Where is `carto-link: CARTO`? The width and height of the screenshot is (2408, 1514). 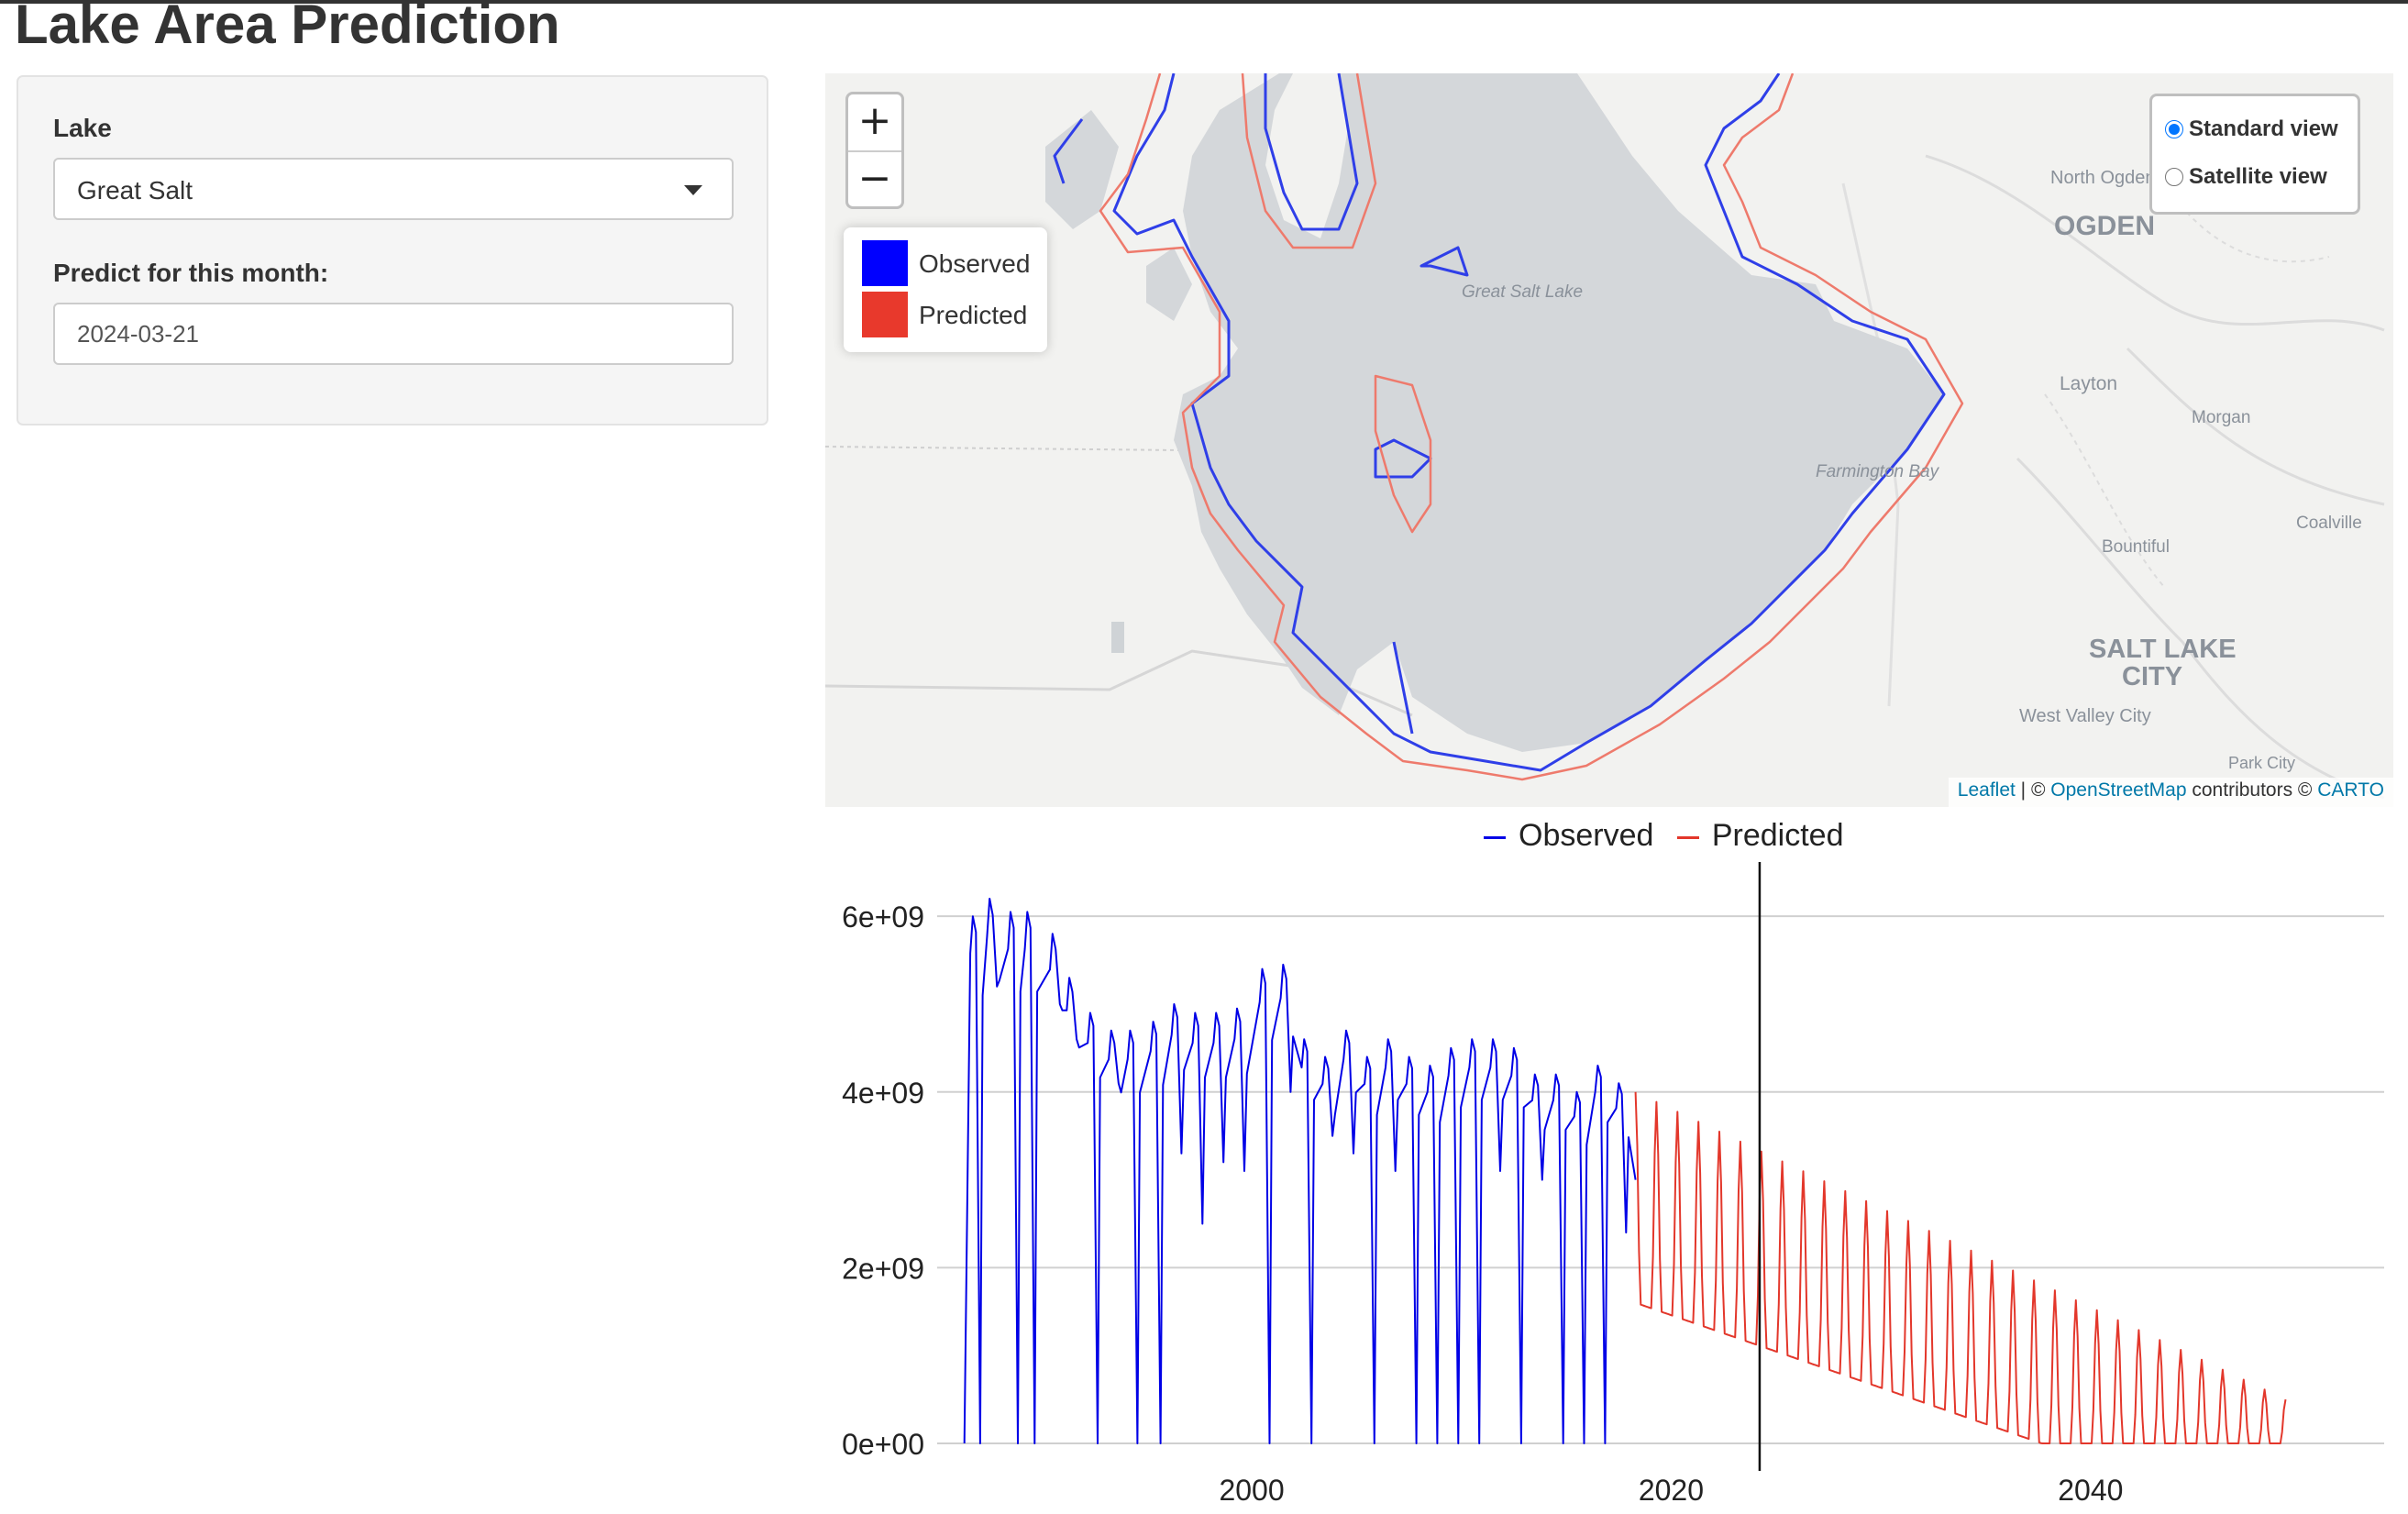 carto-link: CARTO is located at coordinates (2350, 790).